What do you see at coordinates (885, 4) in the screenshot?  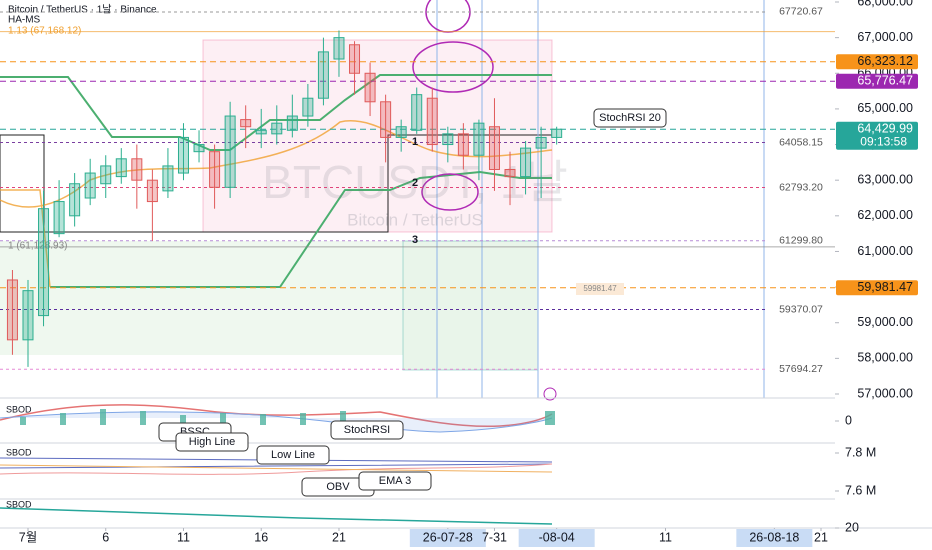 I see `y-tick-label: 68,000.00` at bounding box center [885, 4].